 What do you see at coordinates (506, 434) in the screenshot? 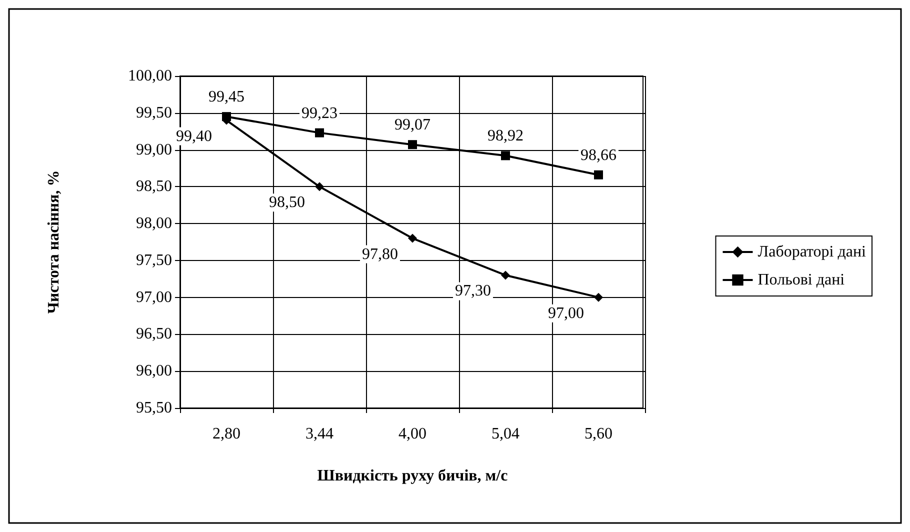
I see `x-tick-label: 5,04` at bounding box center [506, 434].